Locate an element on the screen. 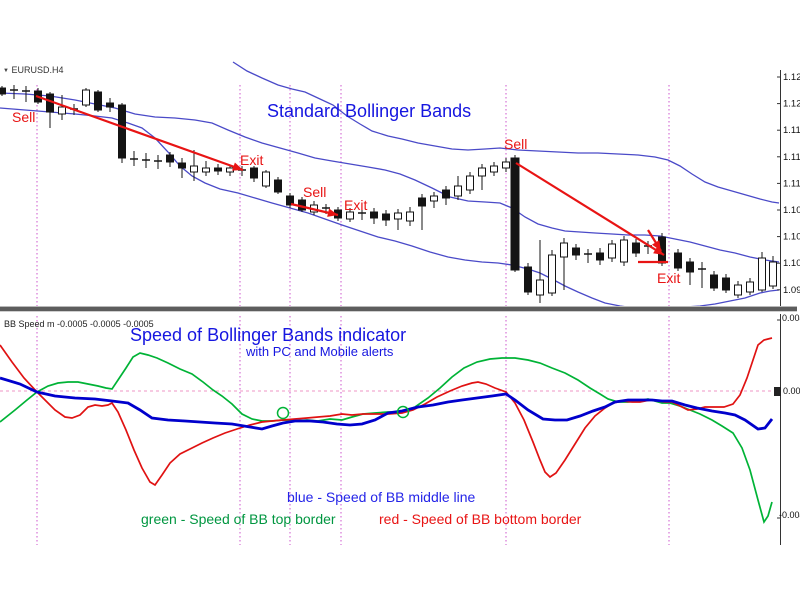  indicator-subtitle: with PC and Mobile alerts is located at coordinates (320, 351).